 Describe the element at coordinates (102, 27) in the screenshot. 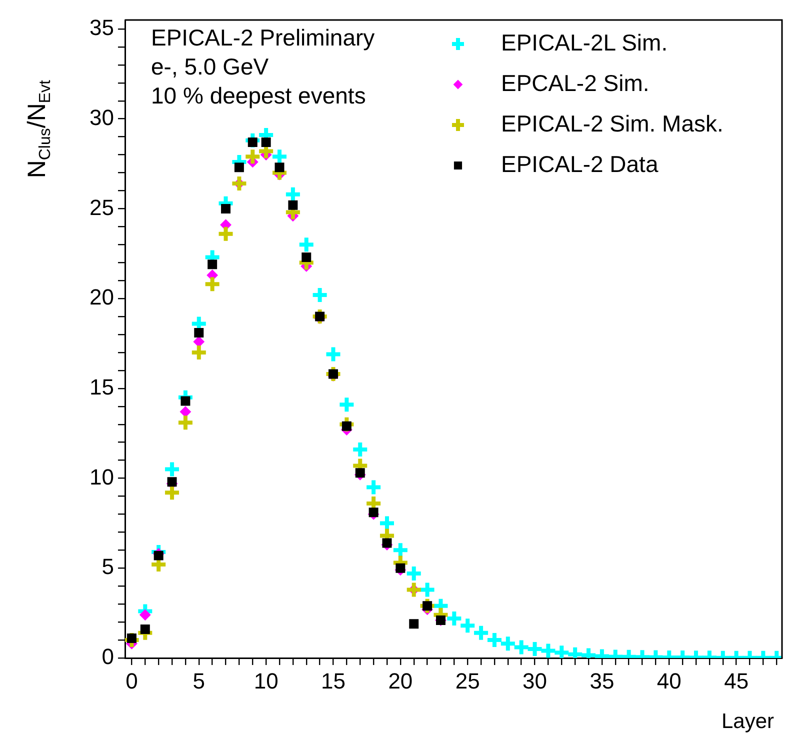

I see `y-tick-label: 35` at that location.